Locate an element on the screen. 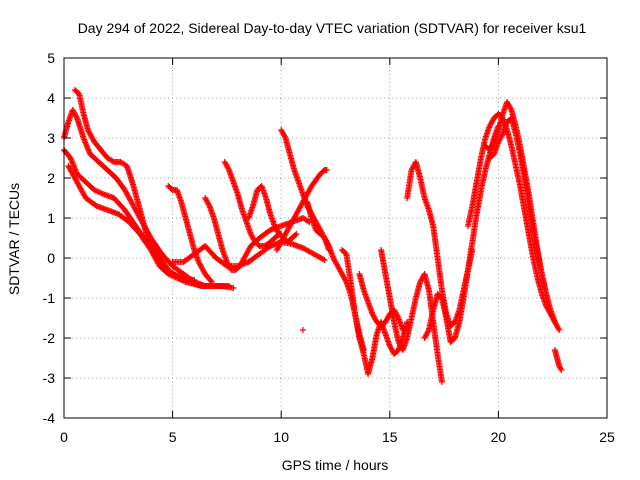 The width and height of the screenshot is (640, 480). x-tick-label: 20 is located at coordinates (499, 437).